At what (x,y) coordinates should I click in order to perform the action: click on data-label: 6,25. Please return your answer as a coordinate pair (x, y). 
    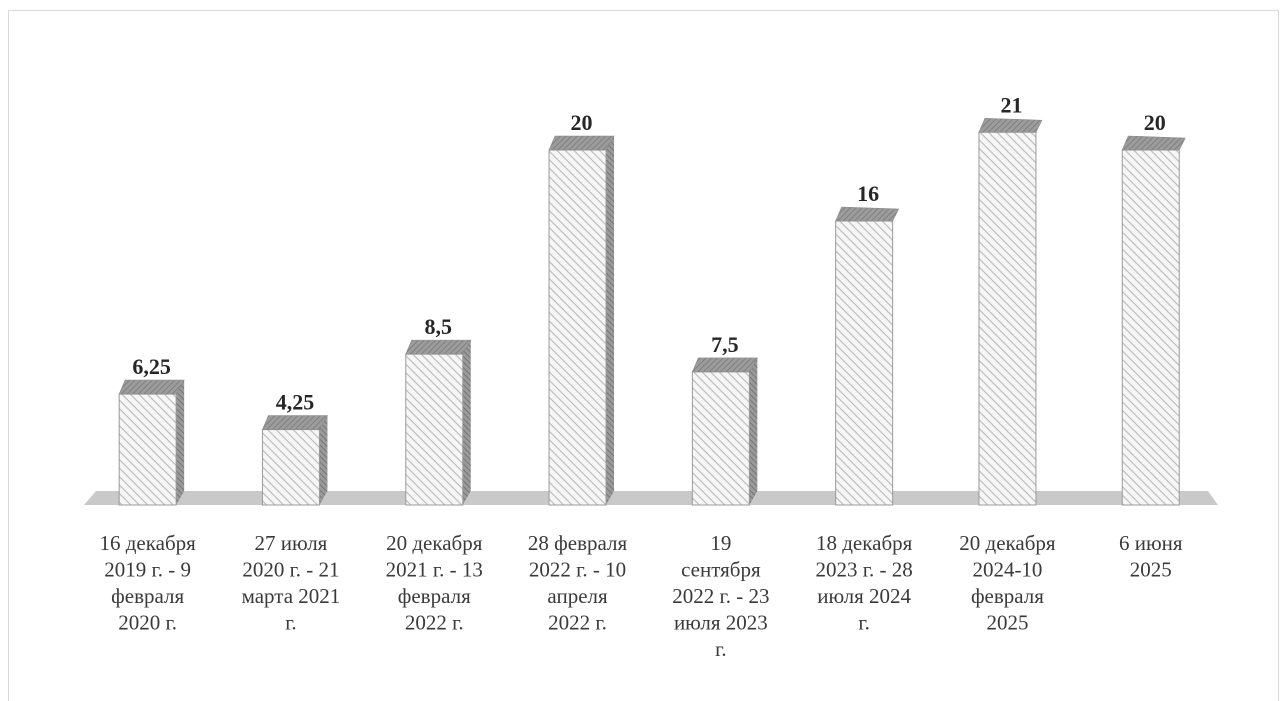
    Looking at the image, I should click on (151, 366).